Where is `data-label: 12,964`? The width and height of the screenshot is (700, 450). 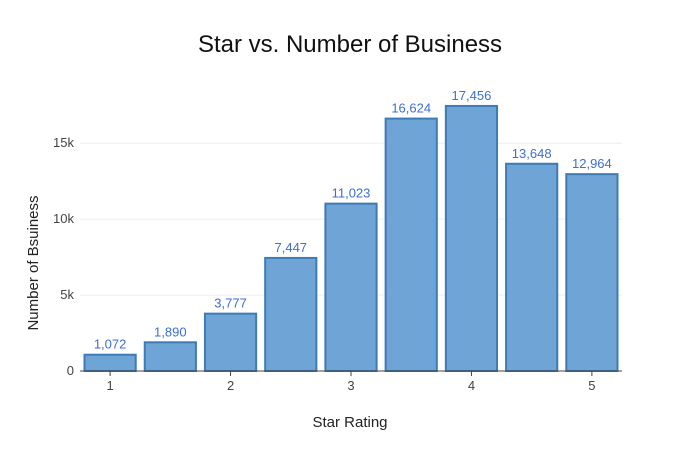 data-label: 12,964 is located at coordinates (592, 163).